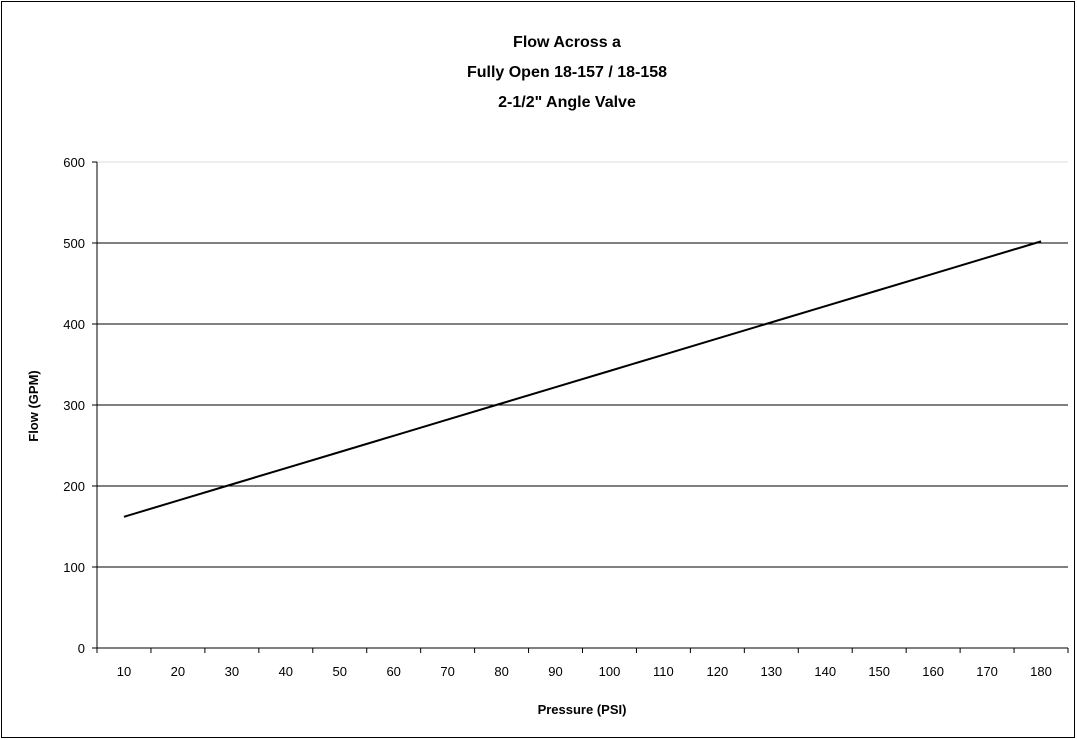 The height and width of the screenshot is (740, 1077). I want to click on chart-title-line-3: 2-1/2" Angle Valve, so click(567, 102).